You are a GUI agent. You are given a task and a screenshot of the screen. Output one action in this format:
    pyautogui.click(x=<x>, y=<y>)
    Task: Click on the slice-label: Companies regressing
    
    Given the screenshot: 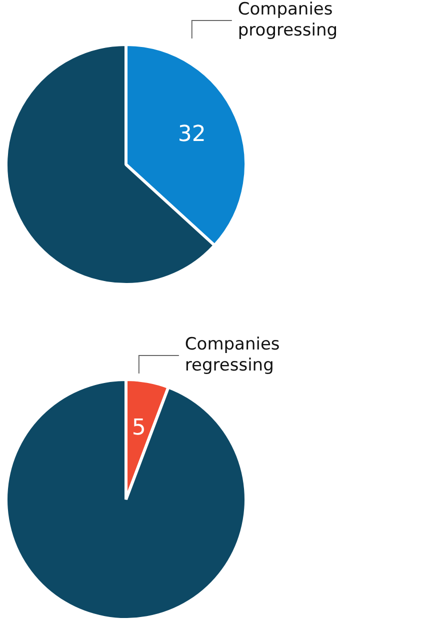 What is the action you would take?
    pyautogui.click(x=232, y=355)
    